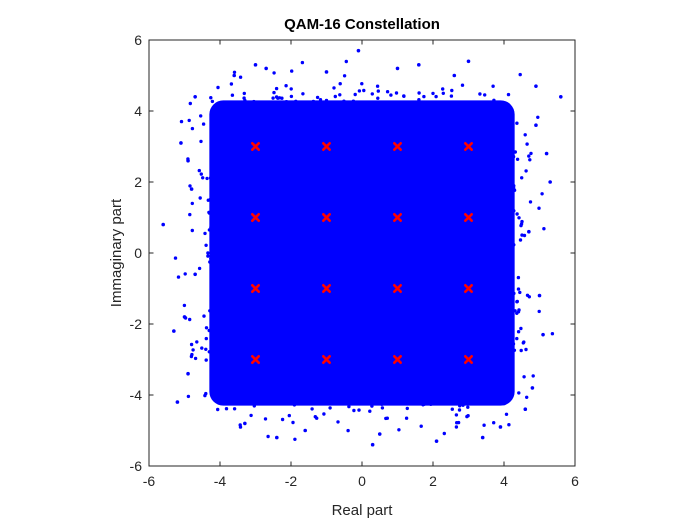 The height and width of the screenshot is (525, 700). I want to click on x-tick-label: 6, so click(575, 481).